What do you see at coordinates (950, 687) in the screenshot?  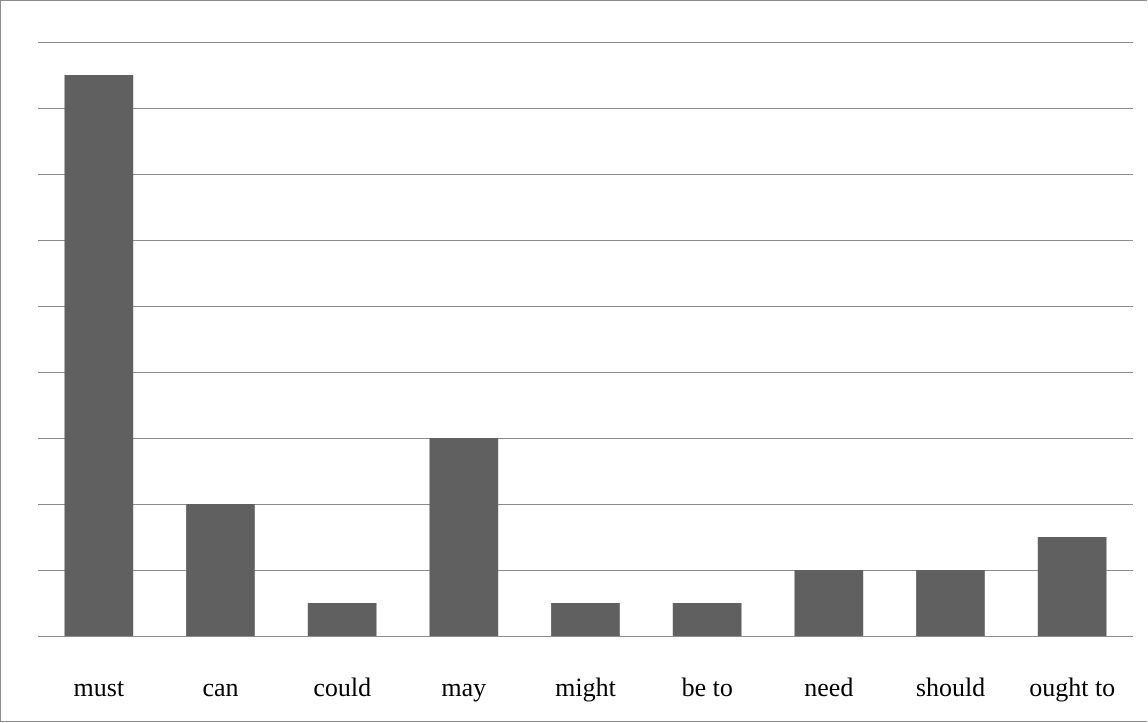 I see `x-tick-label: should` at bounding box center [950, 687].